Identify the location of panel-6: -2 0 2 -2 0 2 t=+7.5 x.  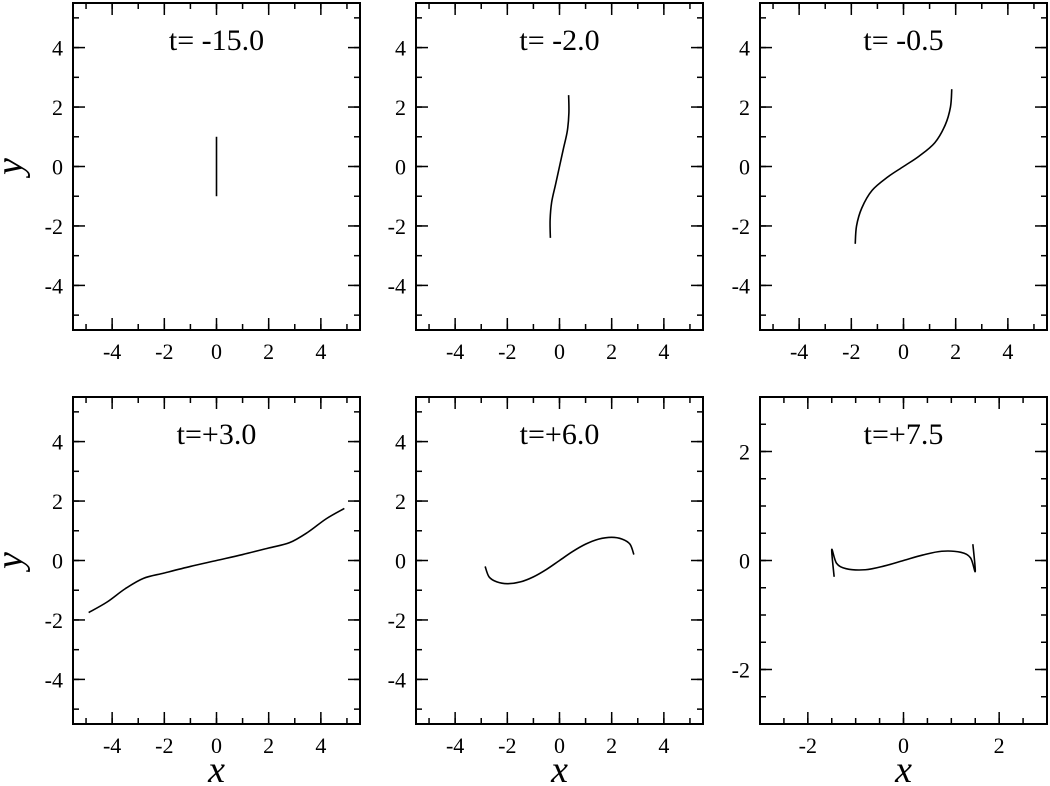
(890, 591).